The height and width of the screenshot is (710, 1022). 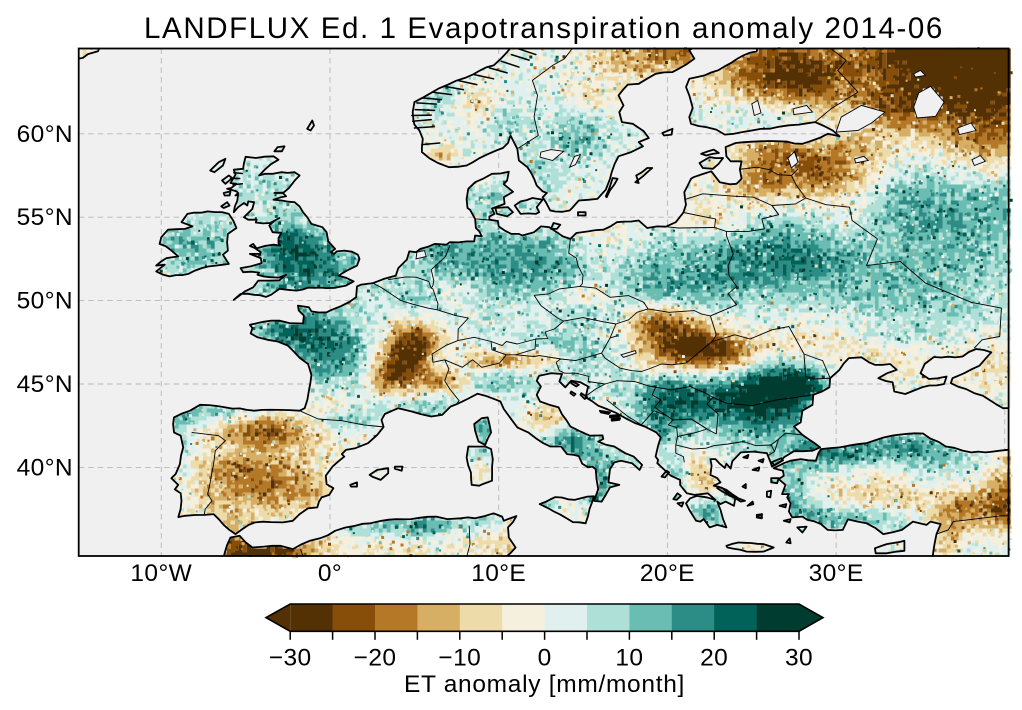 I want to click on svg-text: 0, so click(x=545, y=658).